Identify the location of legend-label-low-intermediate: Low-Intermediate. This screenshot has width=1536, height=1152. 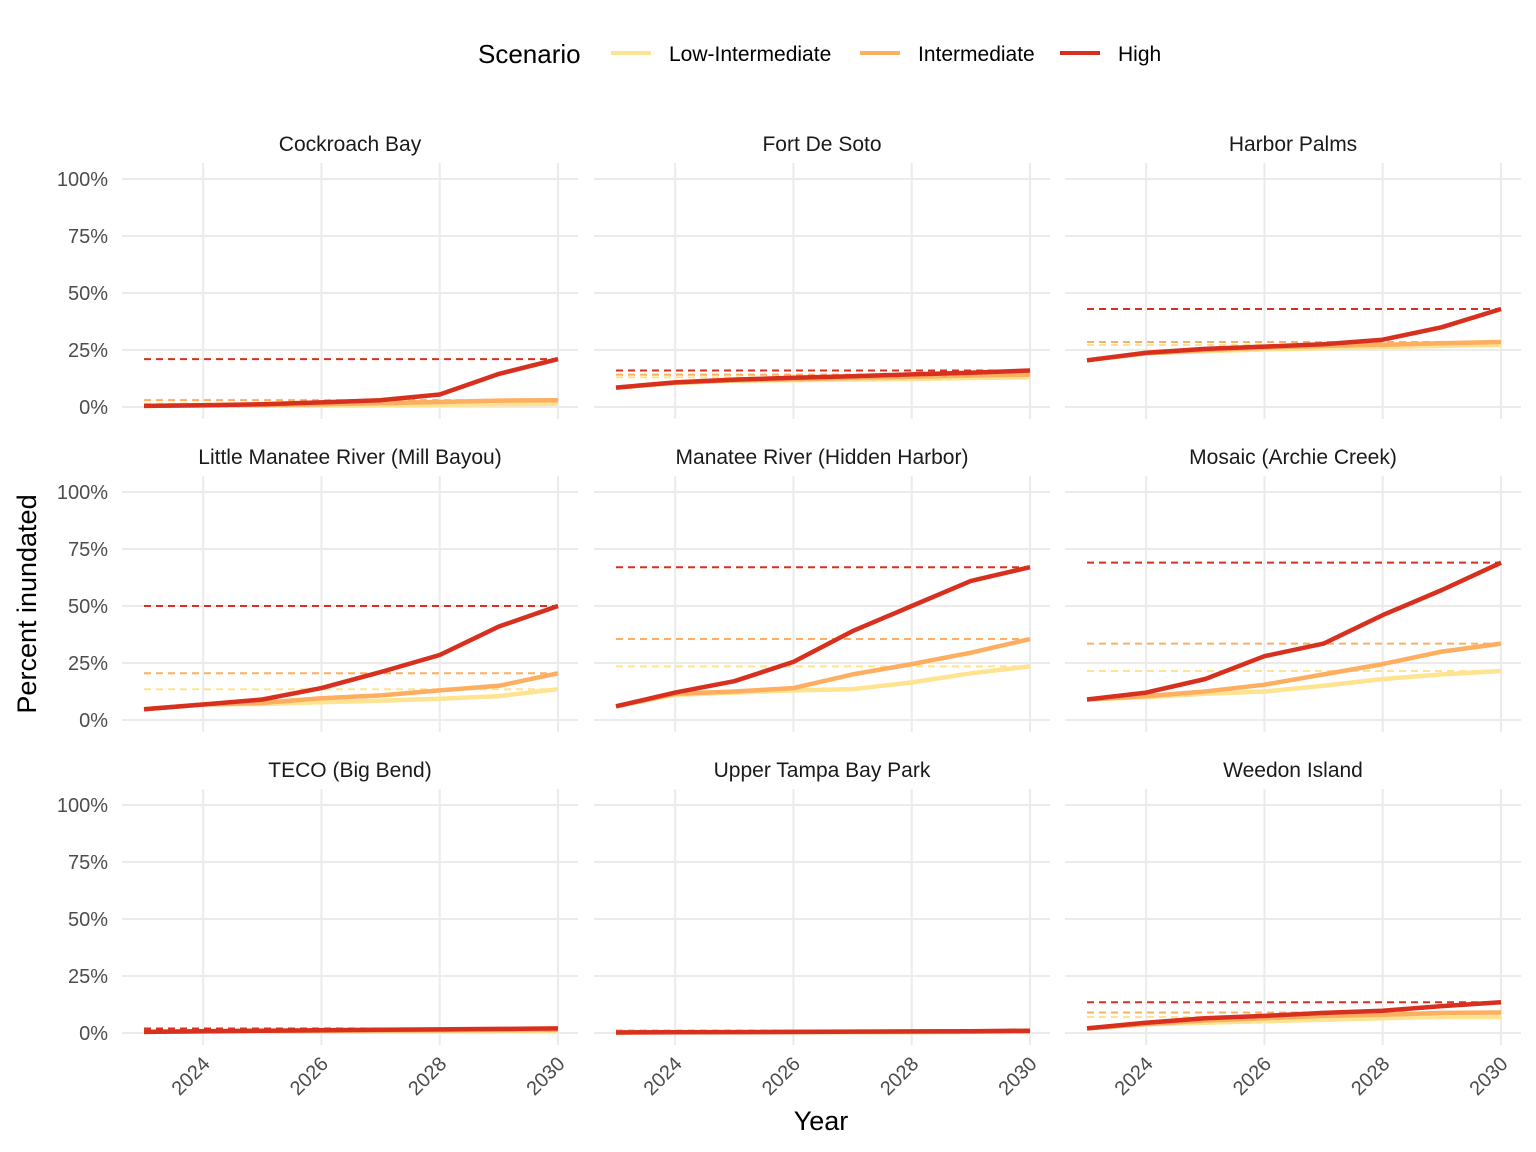
(750, 54).